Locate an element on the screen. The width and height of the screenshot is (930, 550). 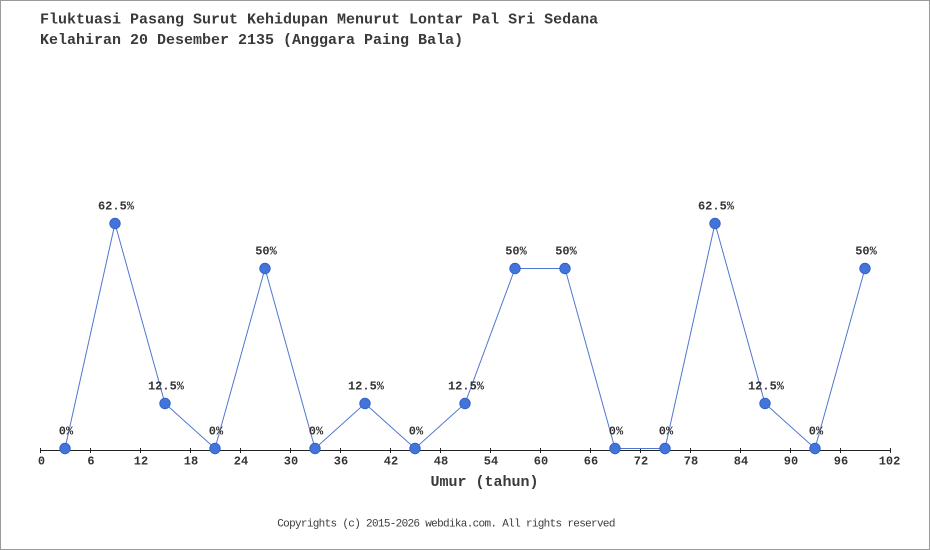
svg-text: 48 is located at coordinates (441, 461).